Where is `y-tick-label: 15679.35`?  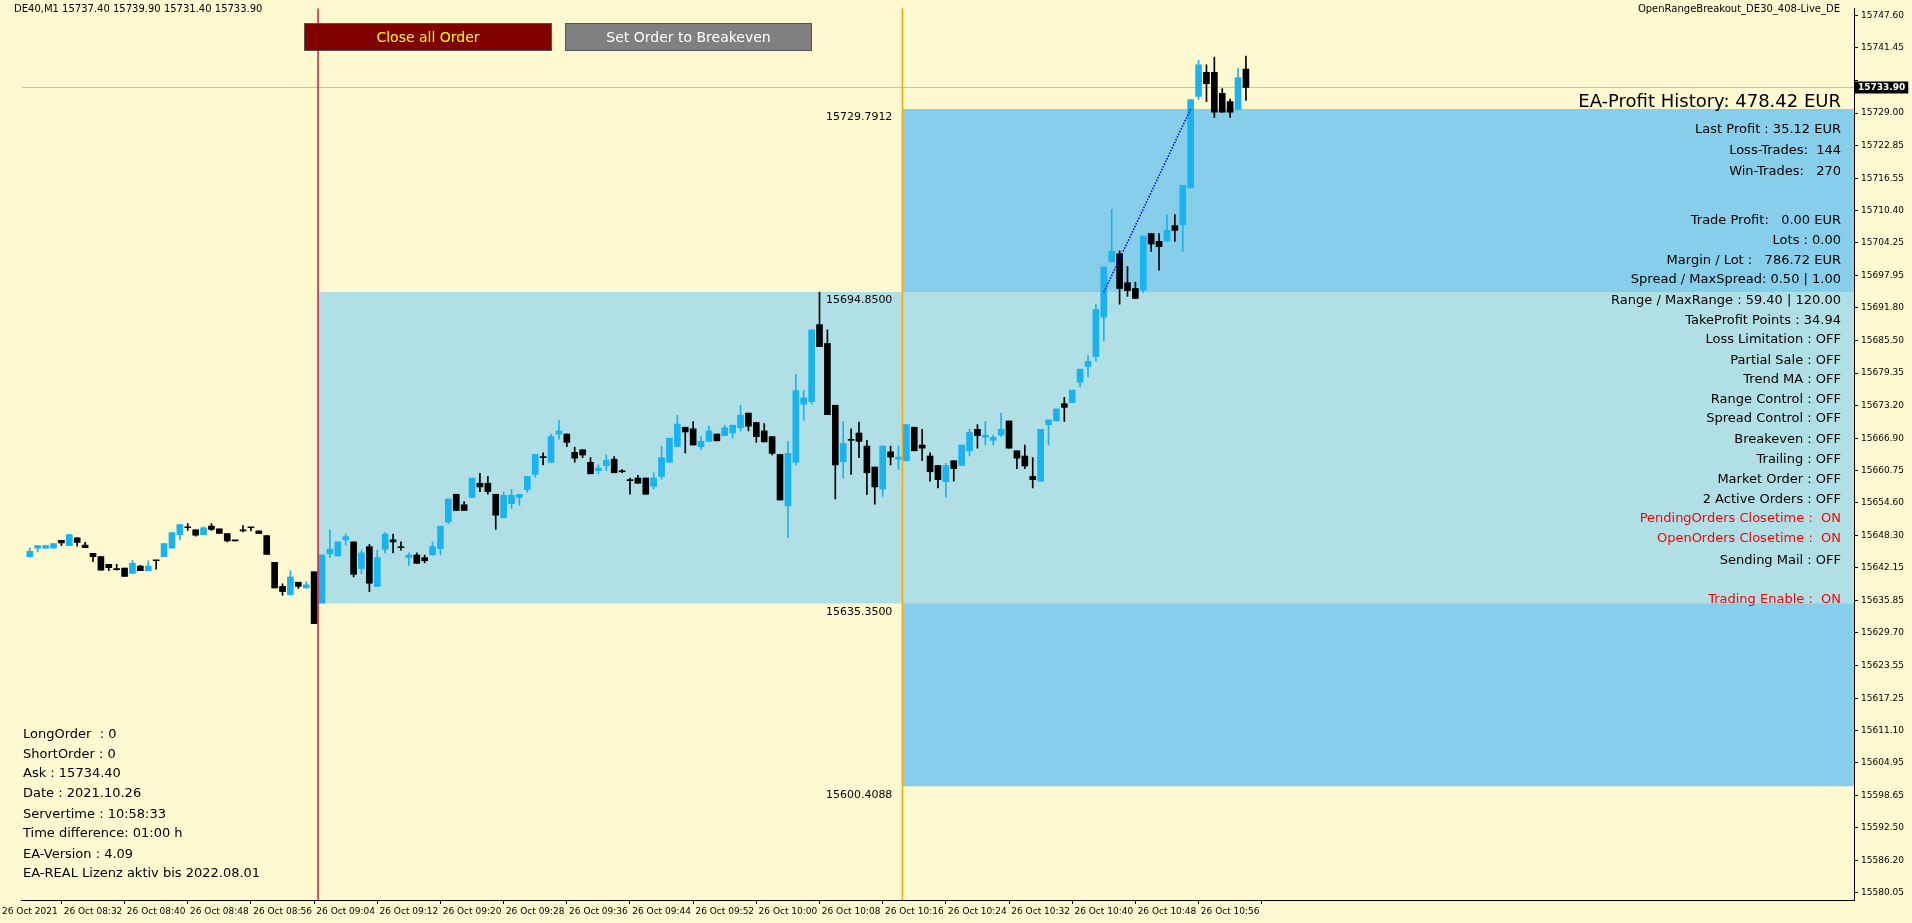 y-tick-label: 15679.35 is located at coordinates (1882, 372).